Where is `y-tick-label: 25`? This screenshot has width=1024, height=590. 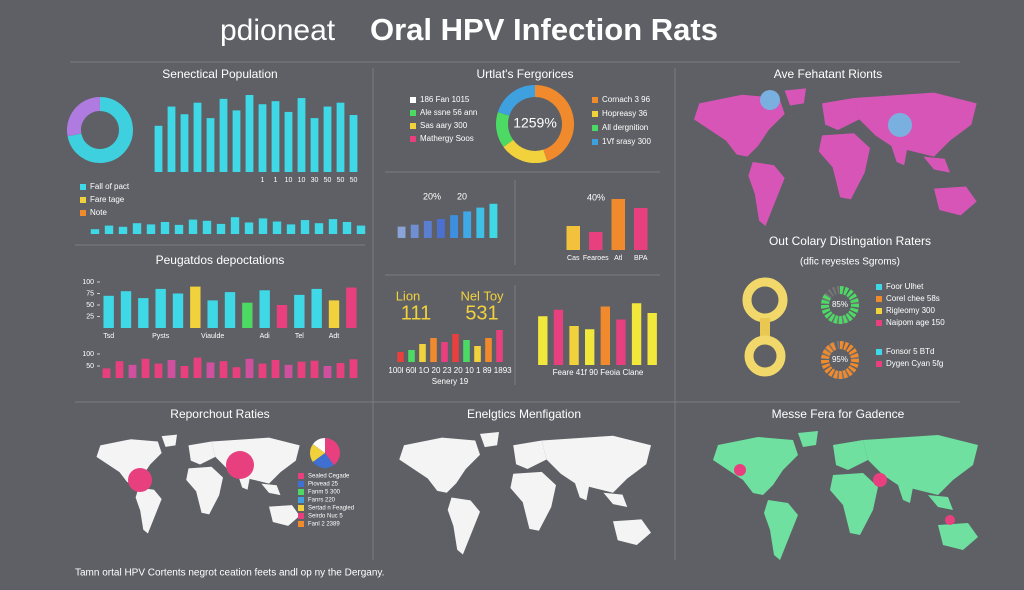
y-tick-label: 25 is located at coordinates (90, 316).